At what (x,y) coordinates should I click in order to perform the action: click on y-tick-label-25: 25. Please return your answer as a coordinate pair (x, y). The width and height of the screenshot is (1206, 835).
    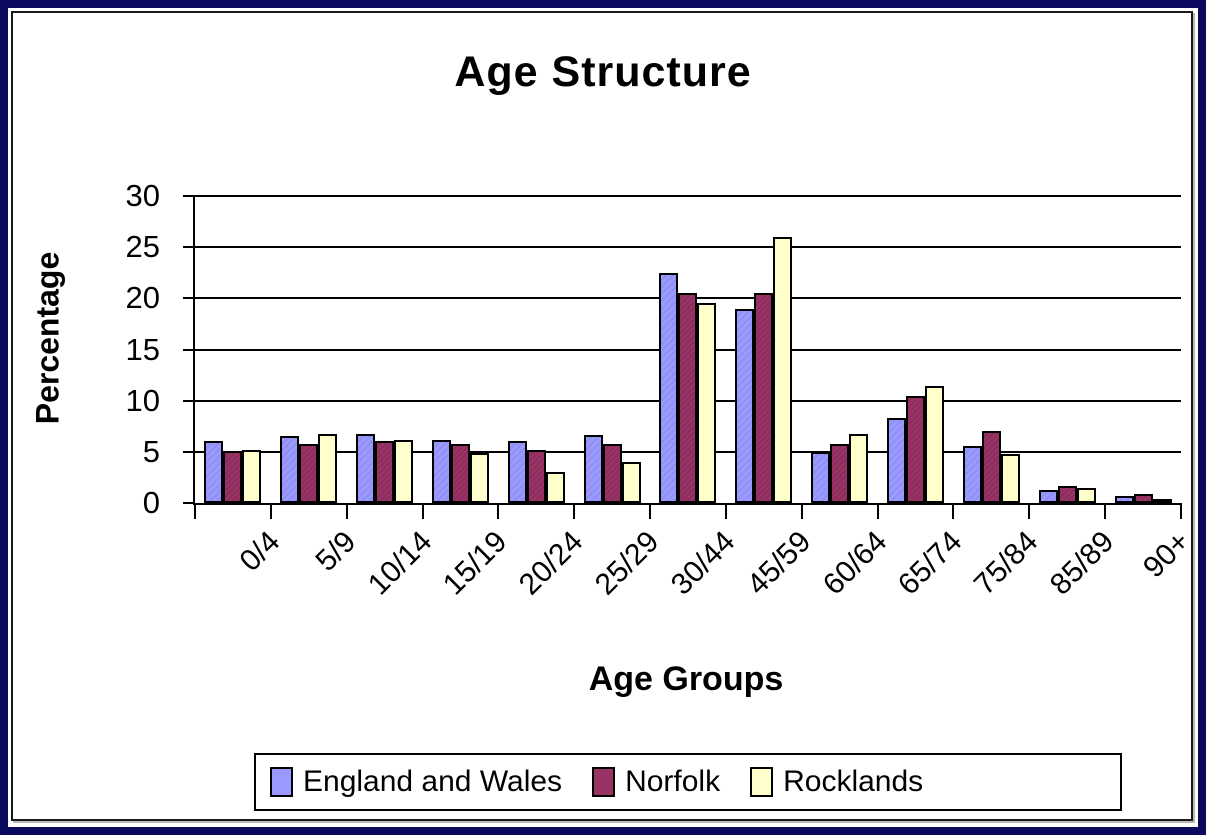
    Looking at the image, I should click on (142, 247).